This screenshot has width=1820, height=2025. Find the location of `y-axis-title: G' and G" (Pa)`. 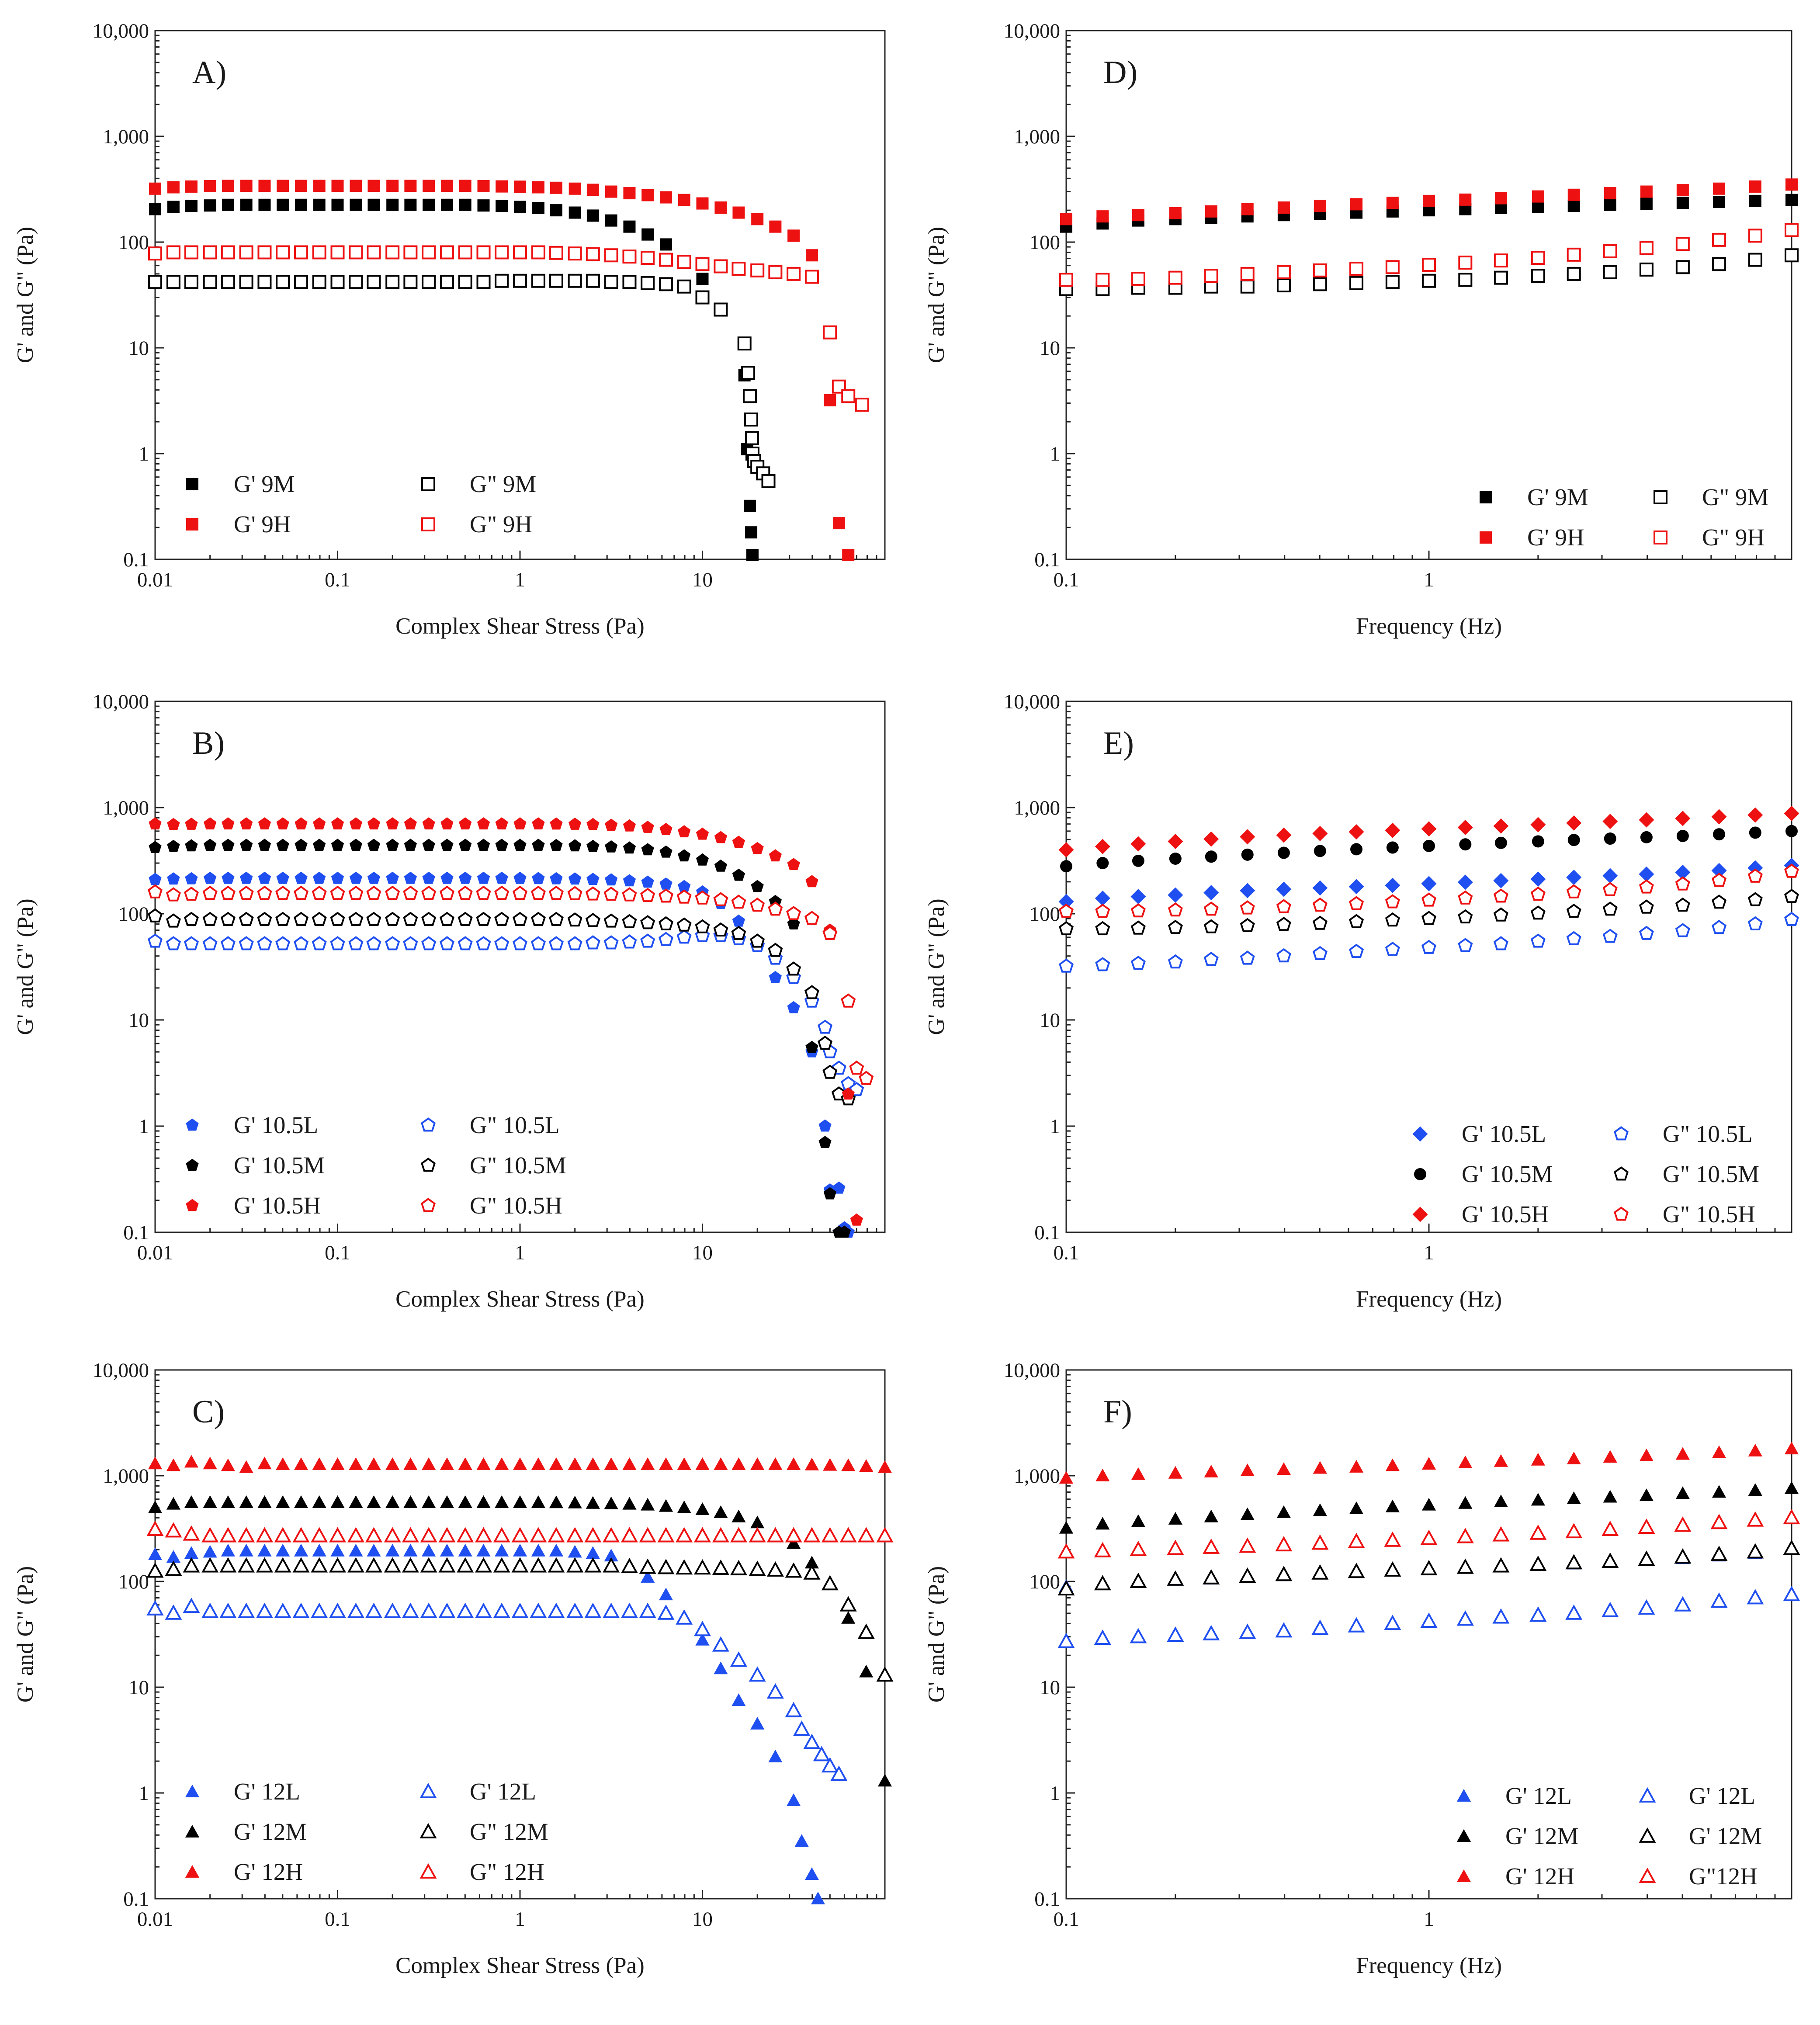

y-axis-title: G' and G" (Pa) is located at coordinates (936, 1634).